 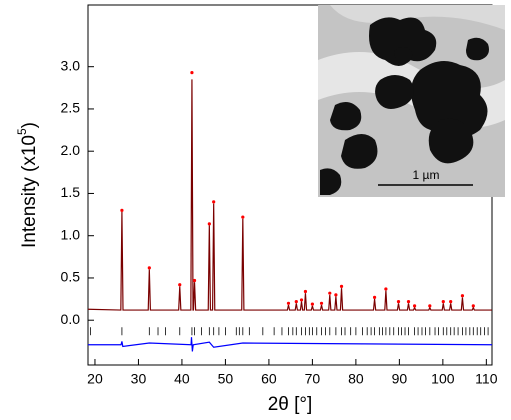 What do you see at coordinates (313, 379) in the screenshot?
I see `x-tick-label: 70` at bounding box center [313, 379].